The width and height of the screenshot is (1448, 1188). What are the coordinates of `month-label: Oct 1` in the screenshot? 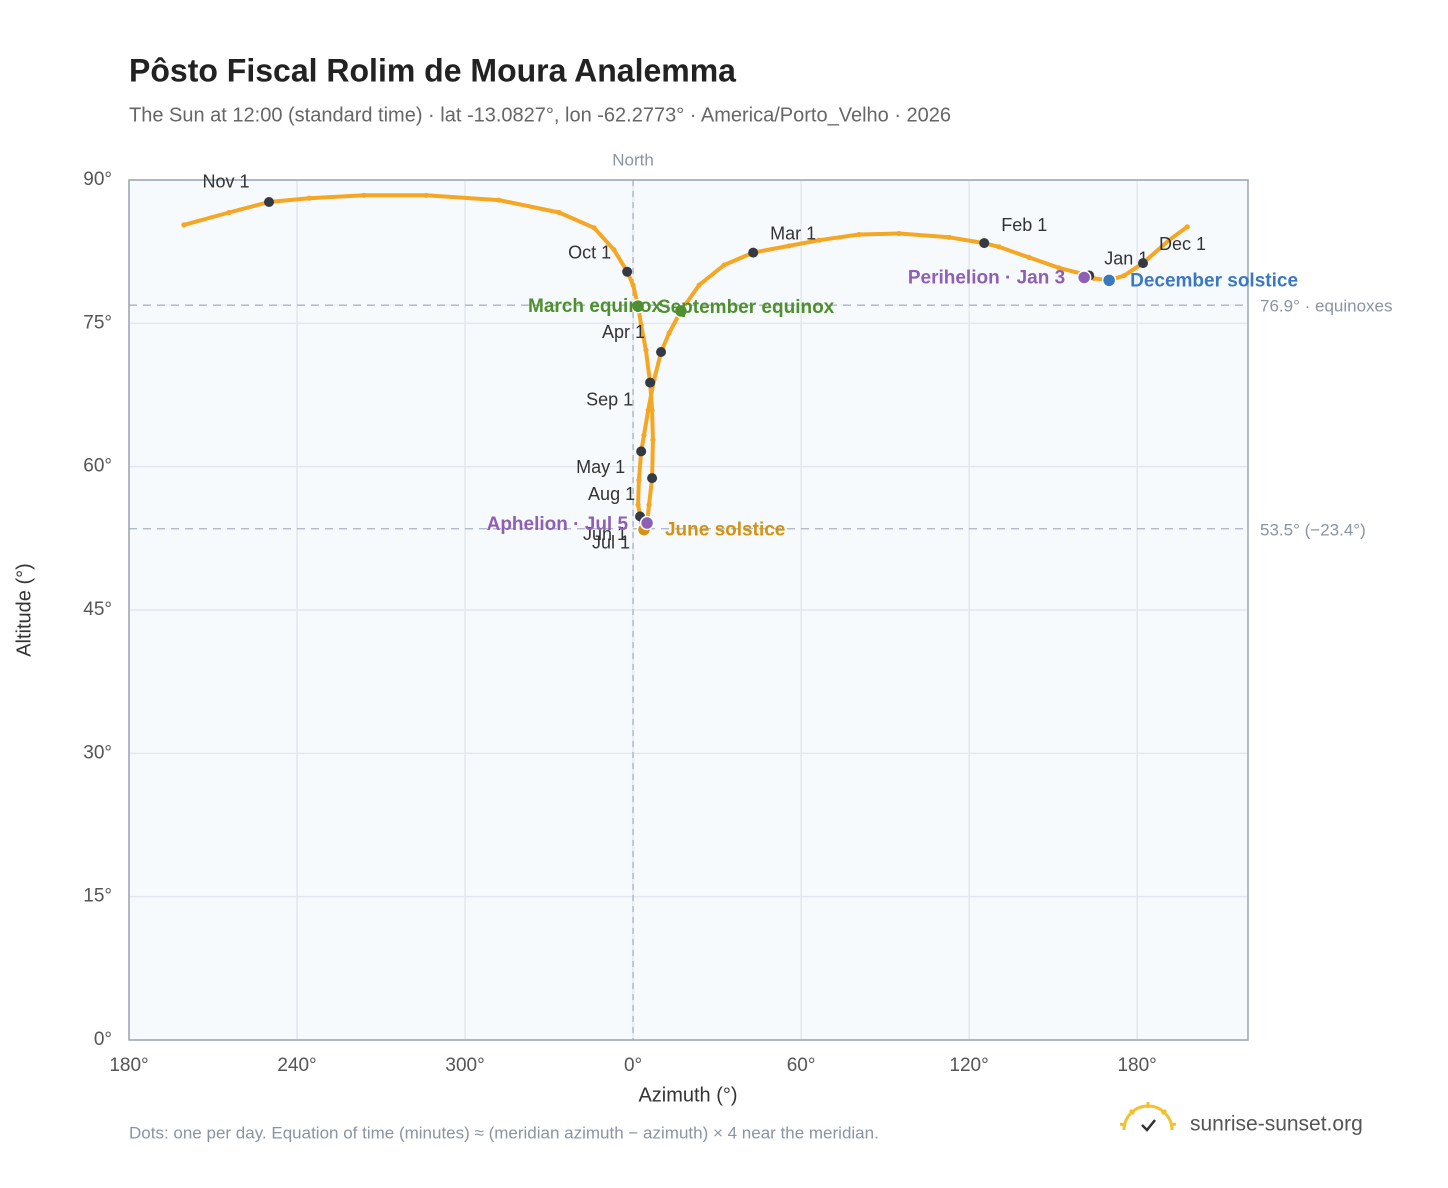 It's located at (589, 252).